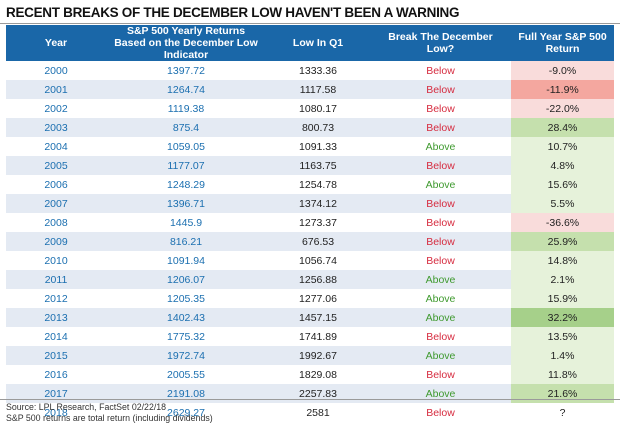  What do you see at coordinates (318, 374) in the screenshot?
I see `low-q1-cell: 1829.08` at bounding box center [318, 374].